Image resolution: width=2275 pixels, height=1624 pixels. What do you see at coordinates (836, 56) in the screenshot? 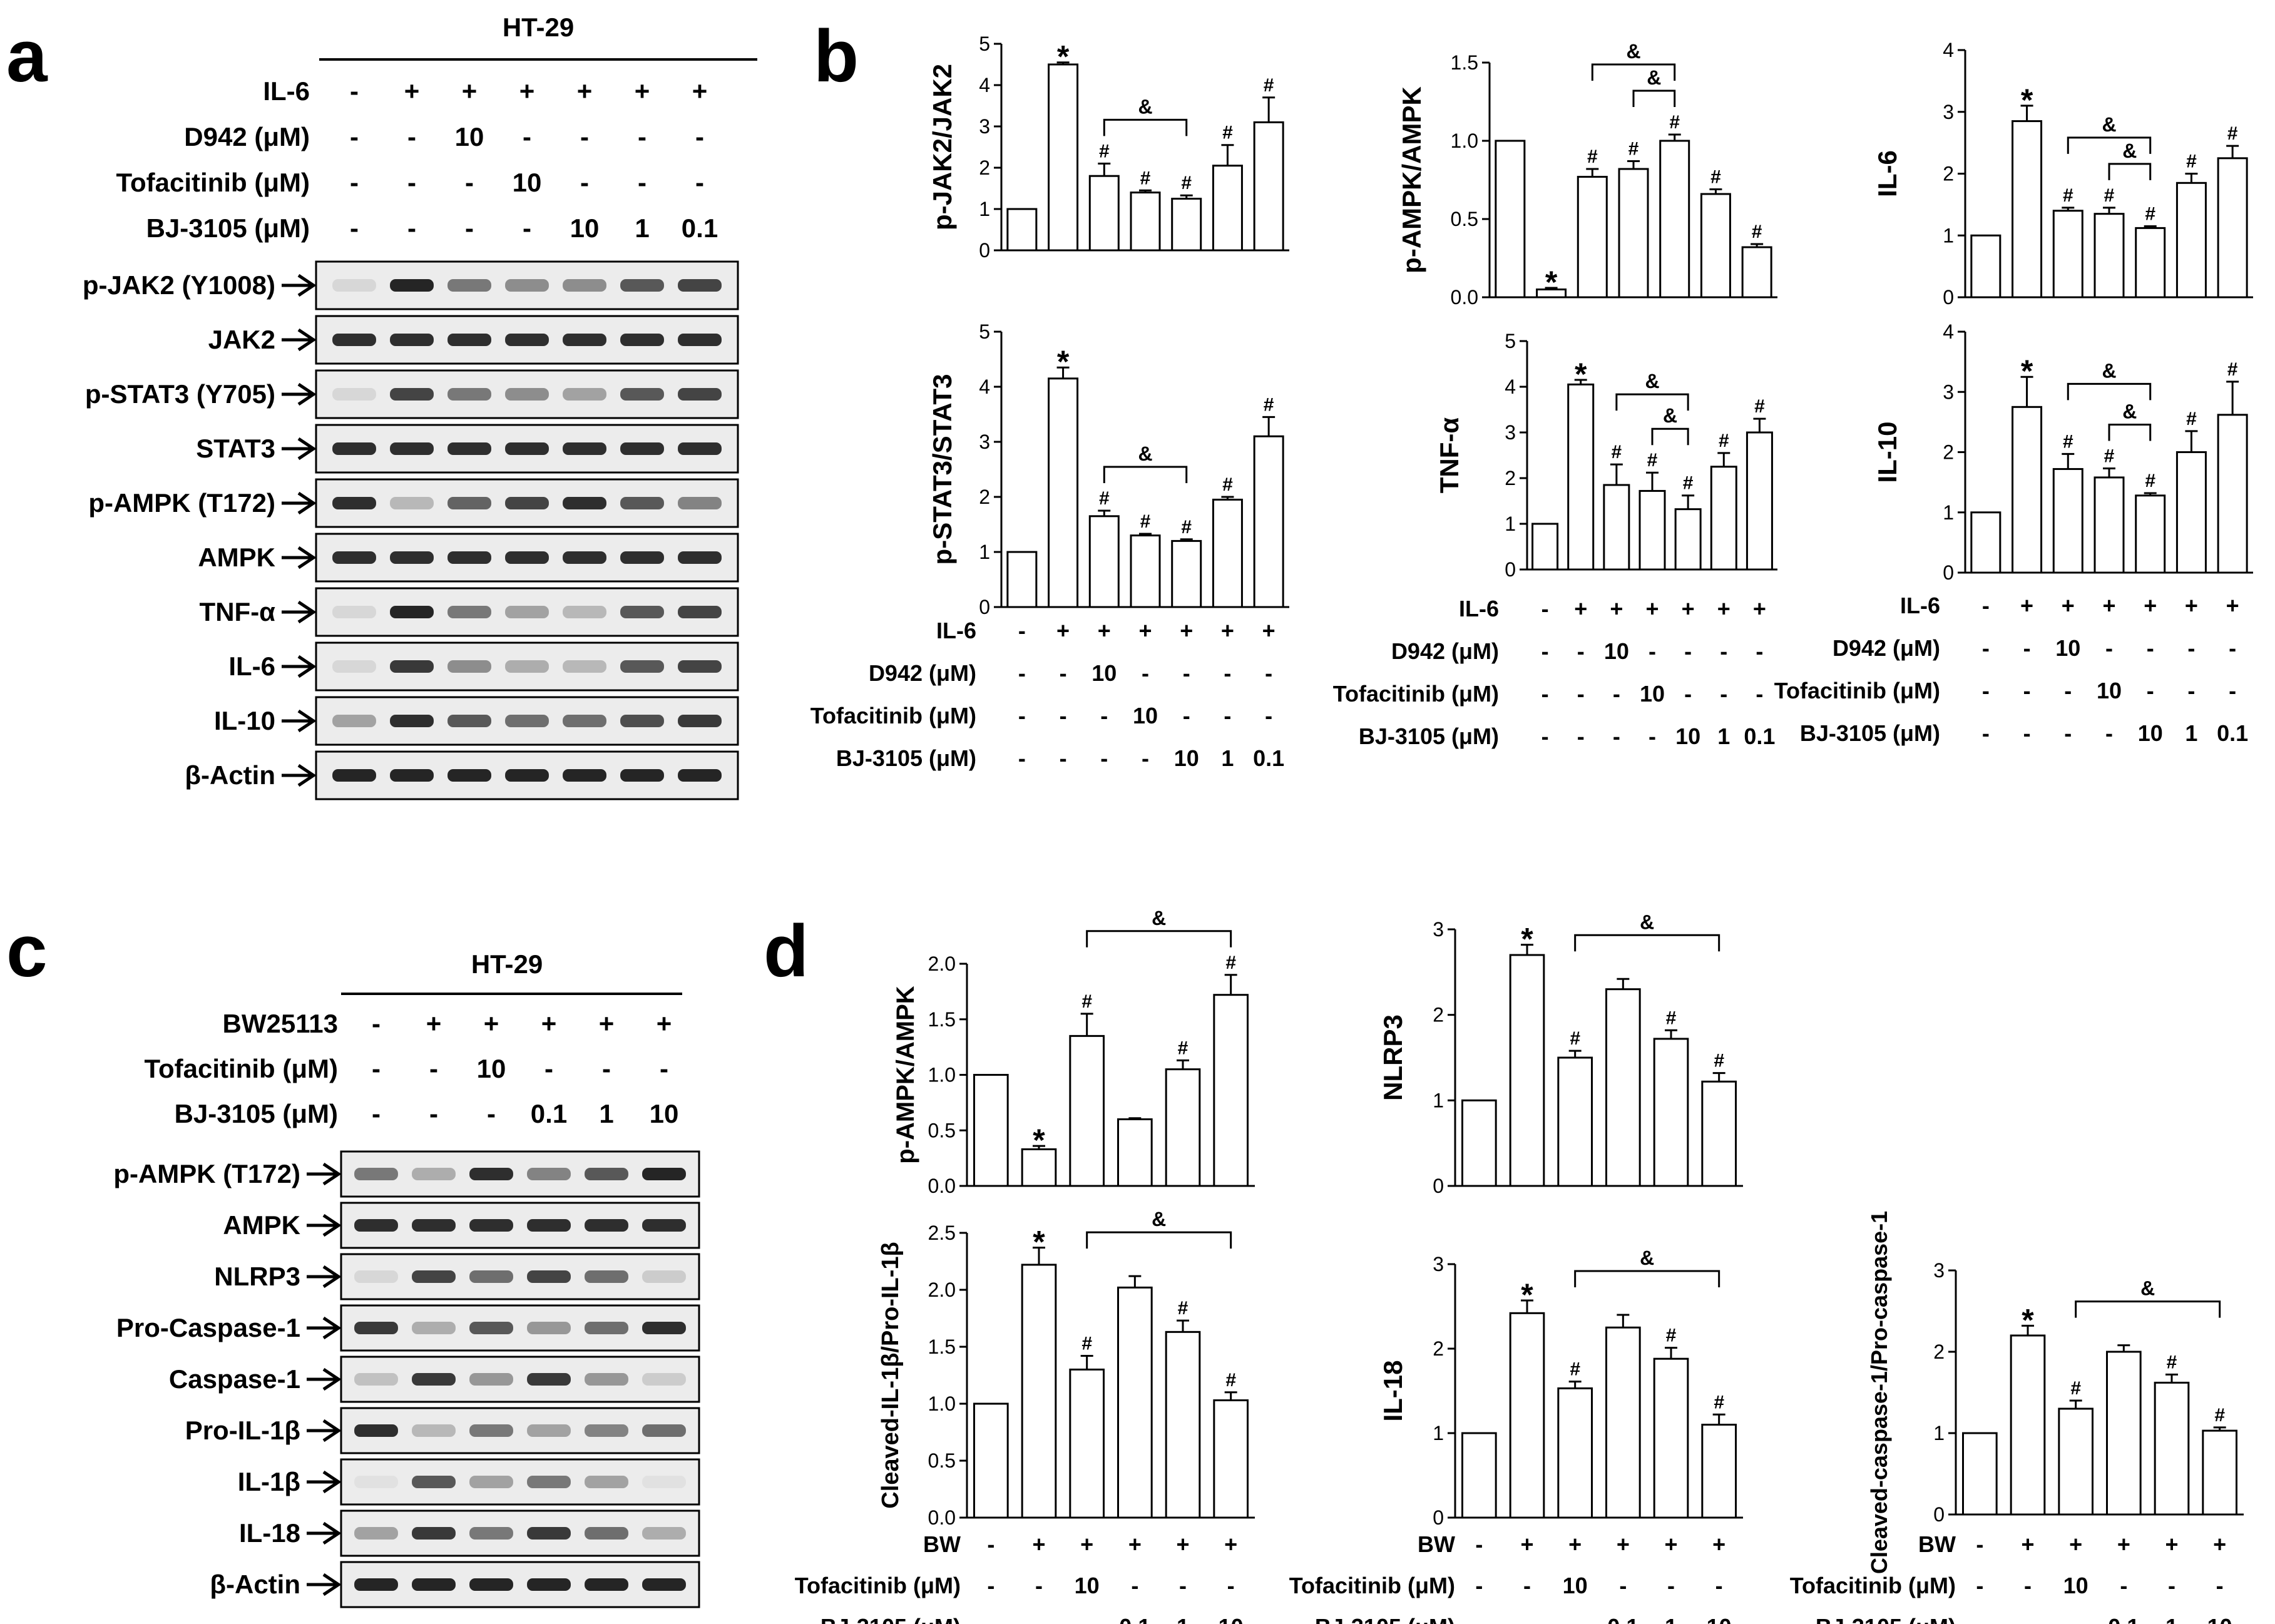
I see `panel-letter-b: b` at bounding box center [836, 56].